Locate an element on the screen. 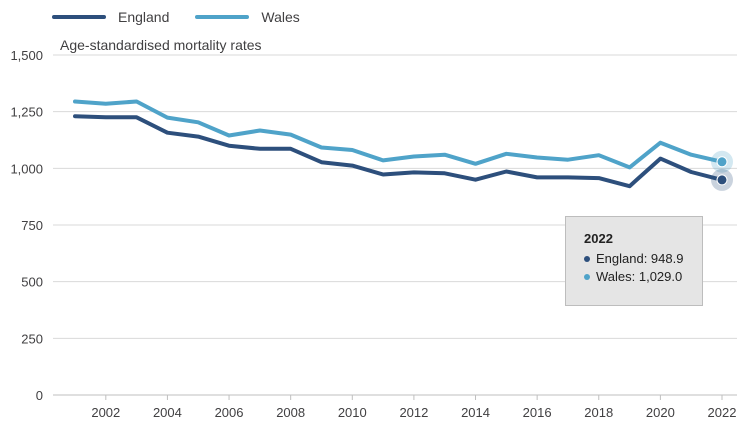  tooltip-dot-wales is located at coordinates (587, 277).